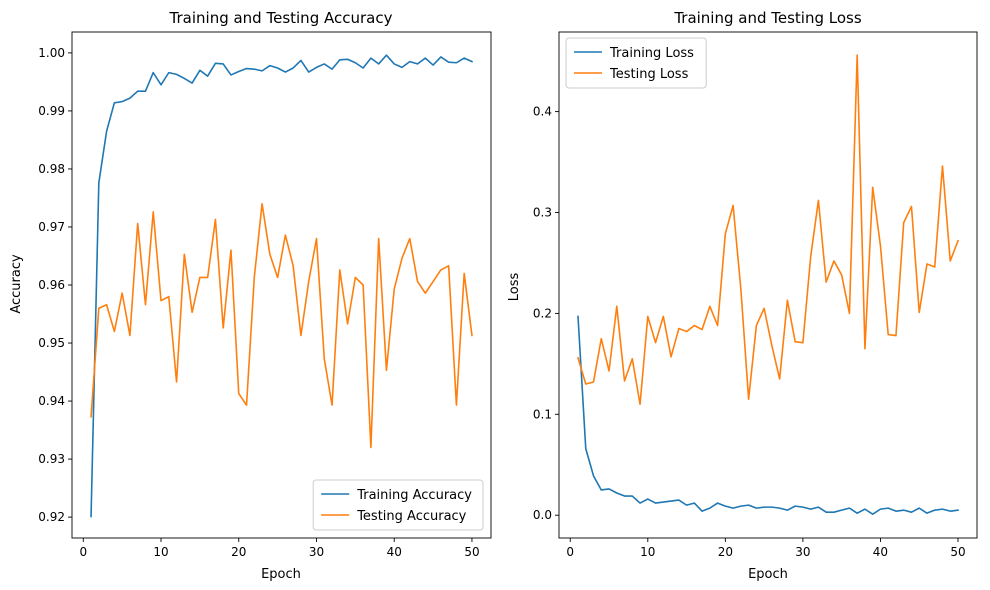 This screenshot has height=590, width=990. What do you see at coordinates (51, 517) in the screenshot?
I see `accuracy-y-tick-label: 0.92` at bounding box center [51, 517].